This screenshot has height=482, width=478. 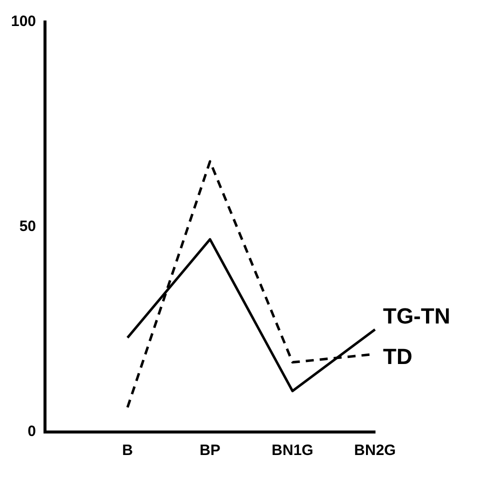 What do you see at coordinates (32, 431) in the screenshot?
I see `y-tick-label: 0` at bounding box center [32, 431].